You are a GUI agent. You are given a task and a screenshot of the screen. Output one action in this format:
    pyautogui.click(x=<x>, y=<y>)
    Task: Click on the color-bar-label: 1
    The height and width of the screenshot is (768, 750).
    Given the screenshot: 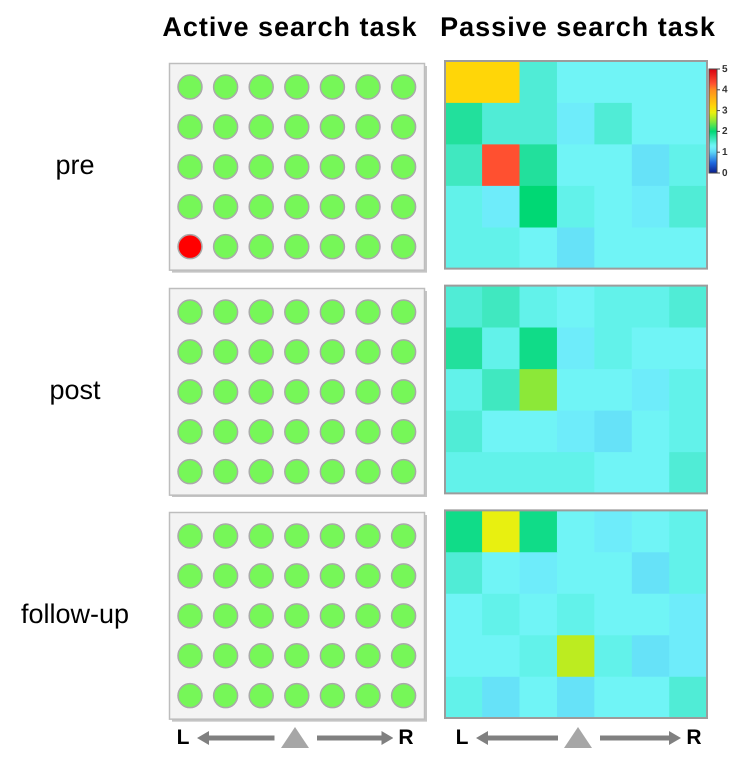 What is the action you would take?
    pyautogui.click(x=725, y=152)
    